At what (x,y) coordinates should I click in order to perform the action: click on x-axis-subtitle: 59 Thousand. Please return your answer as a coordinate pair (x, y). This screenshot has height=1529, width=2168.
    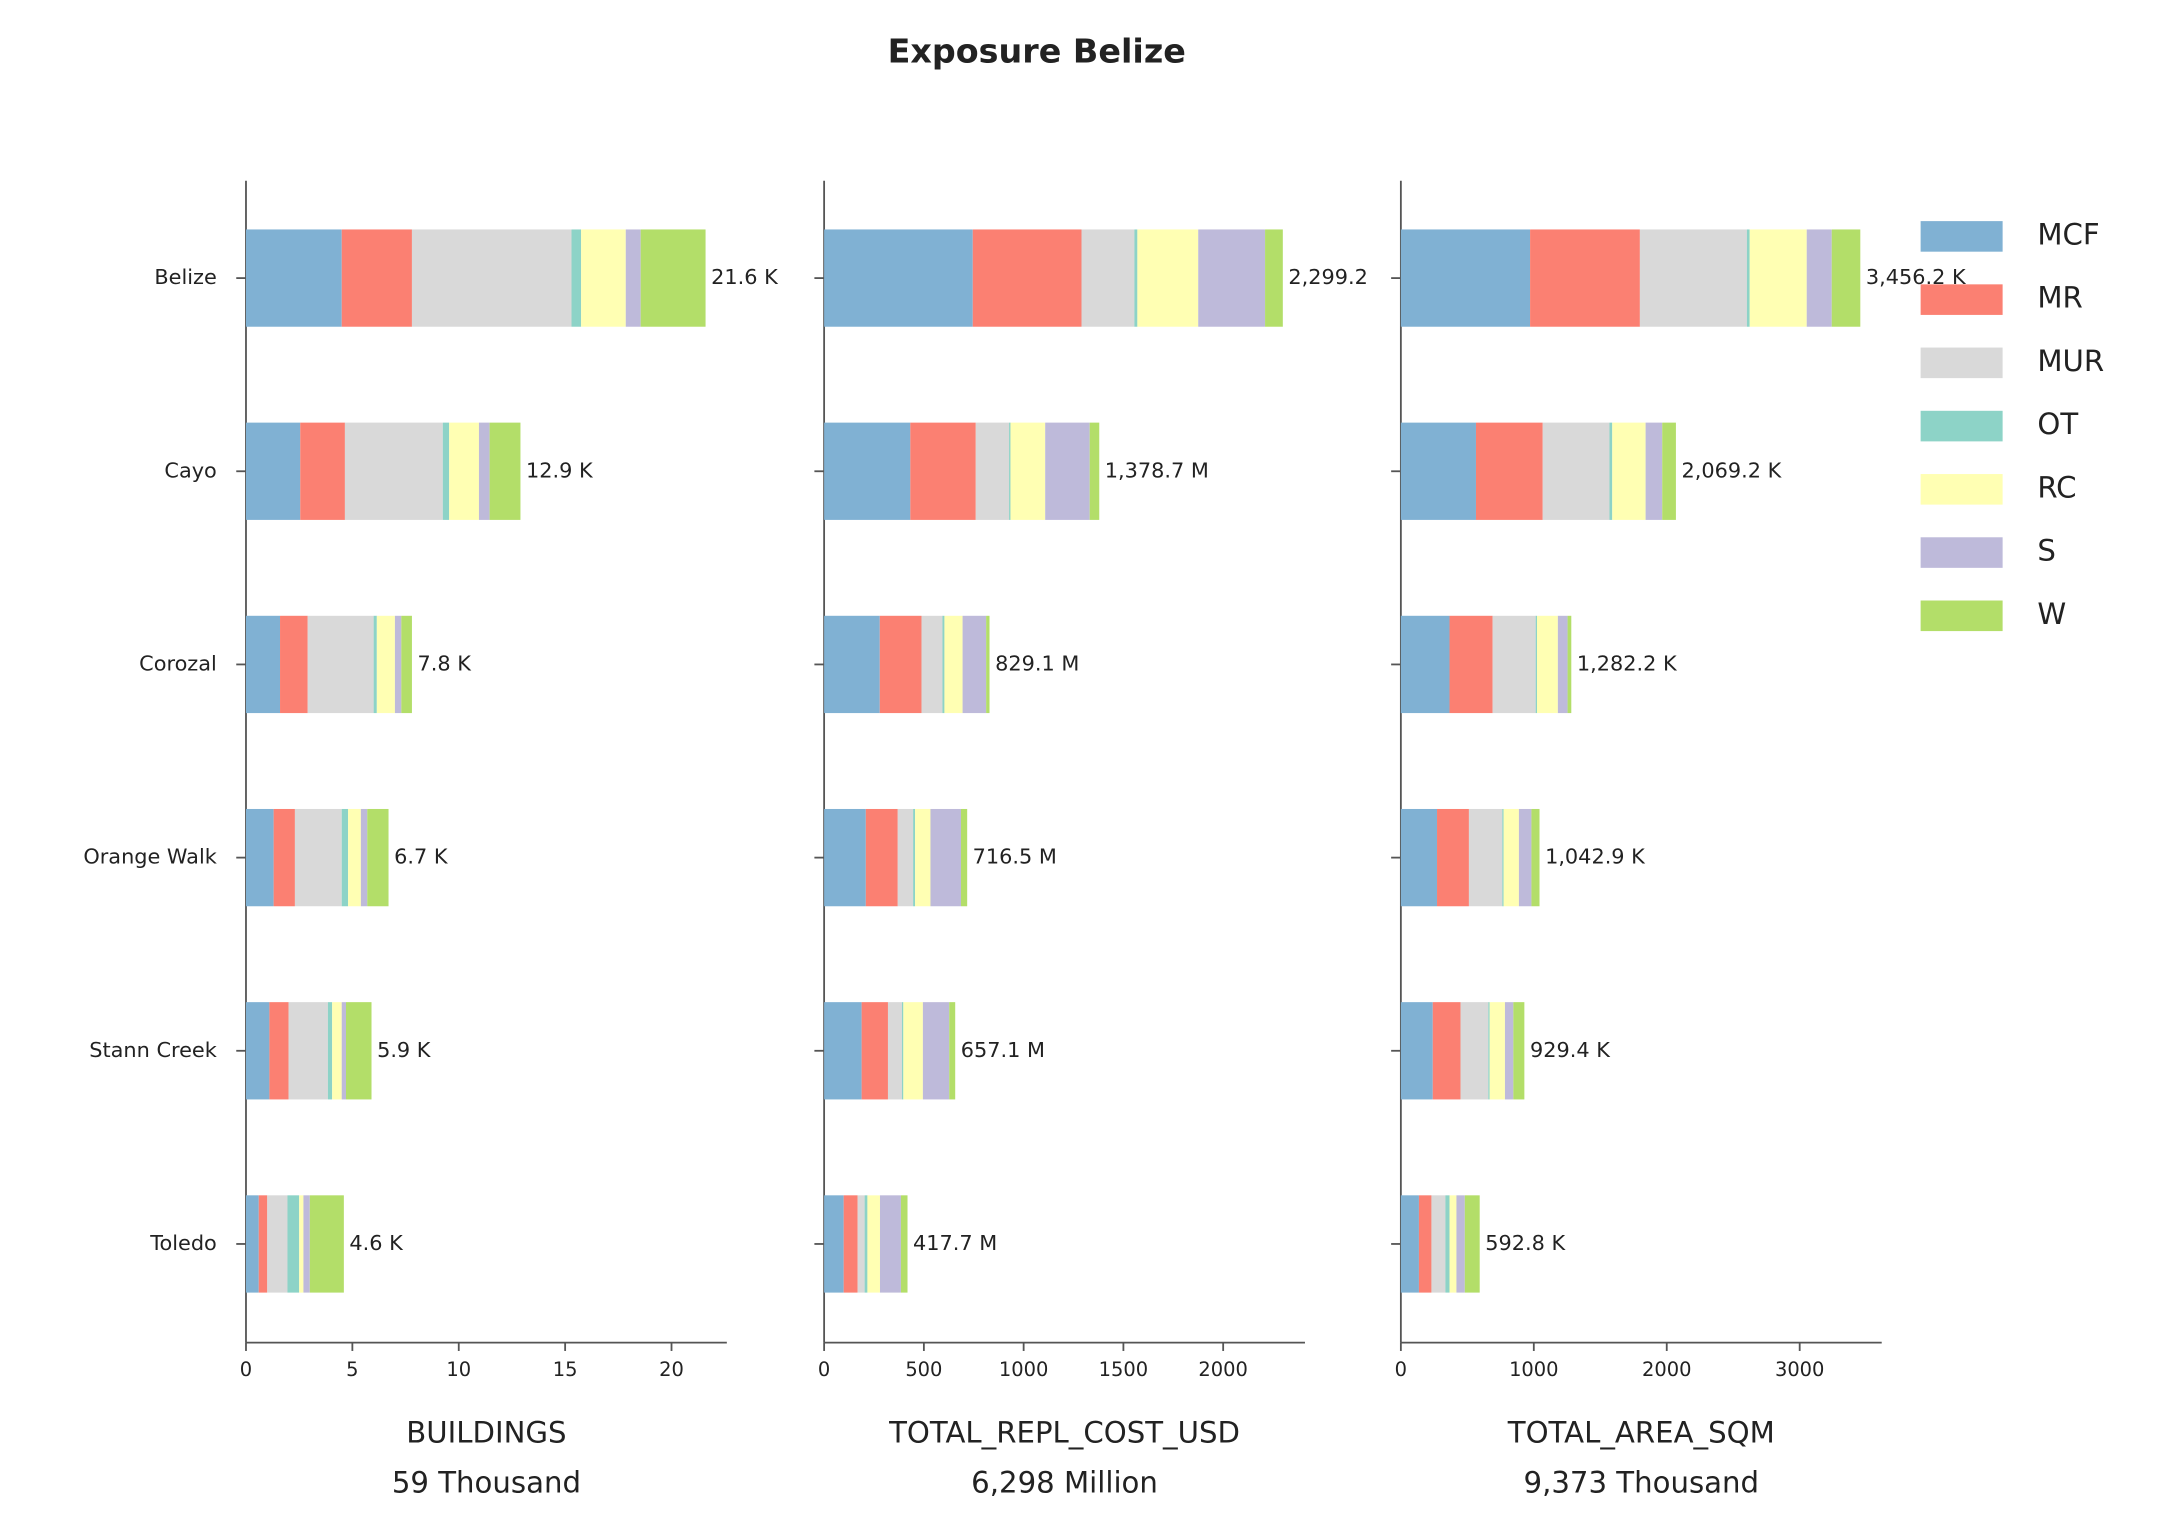
    Looking at the image, I should click on (486, 1482).